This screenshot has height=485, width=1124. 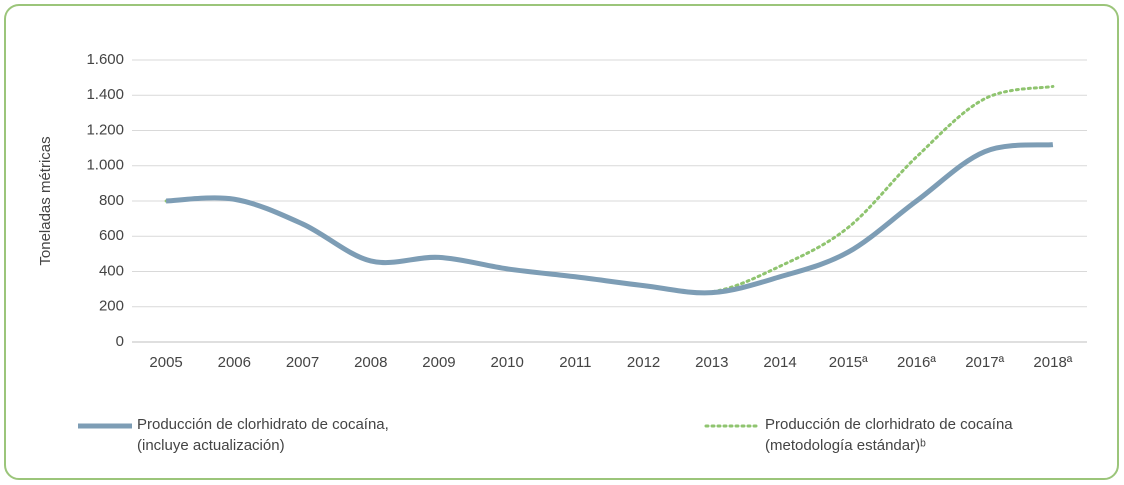 What do you see at coordinates (302, 362) in the screenshot?
I see `x-tick-label: 2007` at bounding box center [302, 362].